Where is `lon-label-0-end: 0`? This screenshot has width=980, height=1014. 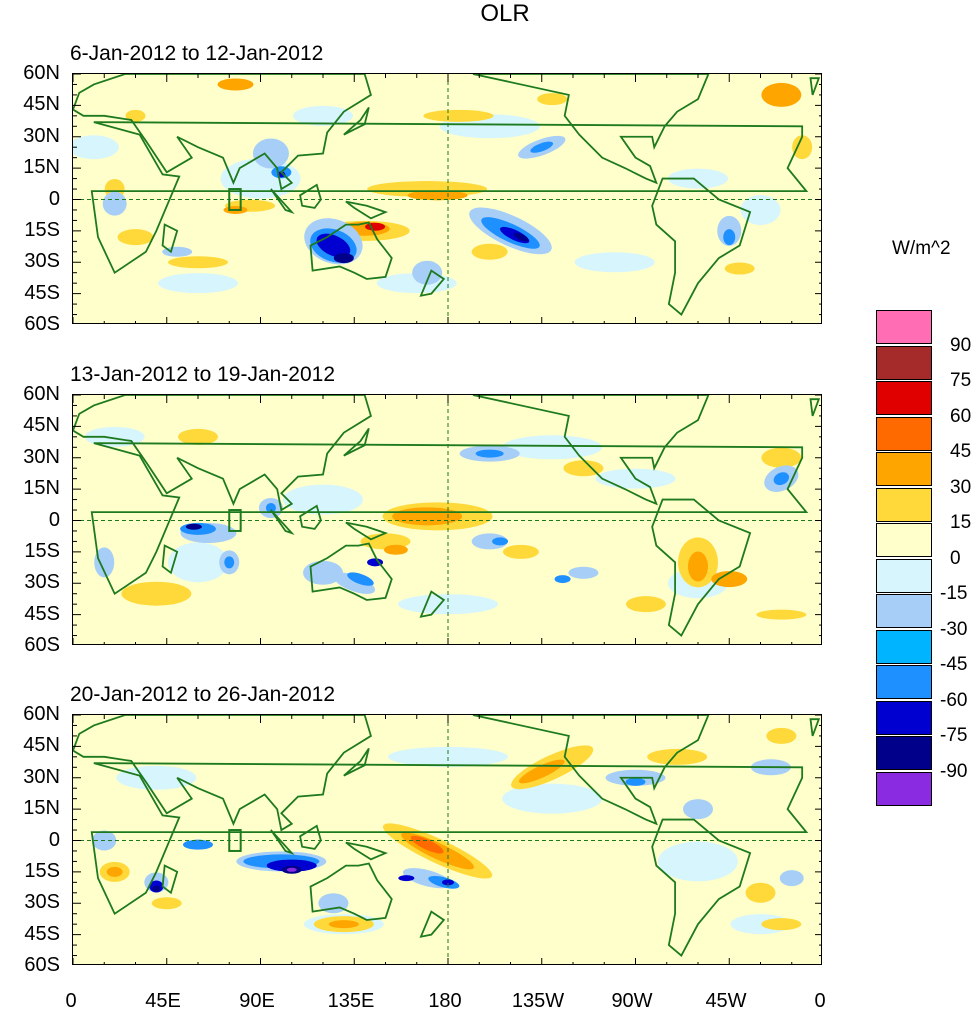 lon-label-0-end: 0 is located at coordinates (820, 1001).